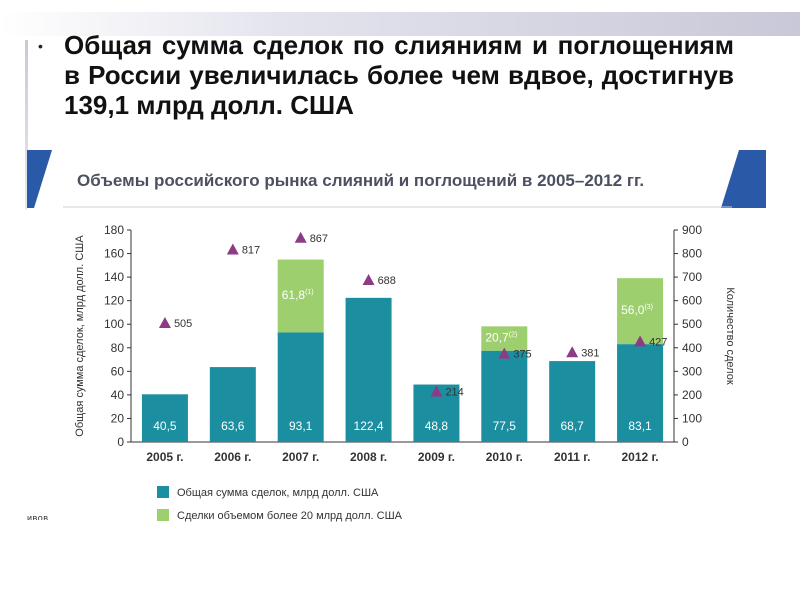 This screenshot has width=800, height=600. I want to click on legend-swatch-secondary, so click(163, 515).